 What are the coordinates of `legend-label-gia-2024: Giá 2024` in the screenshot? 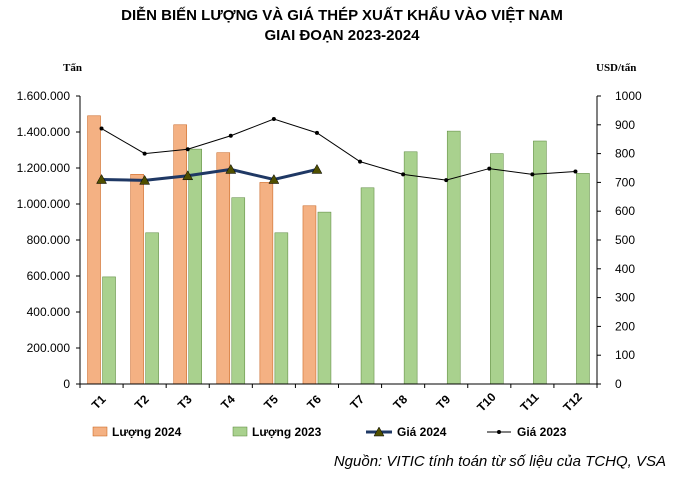 It's located at (422, 432).